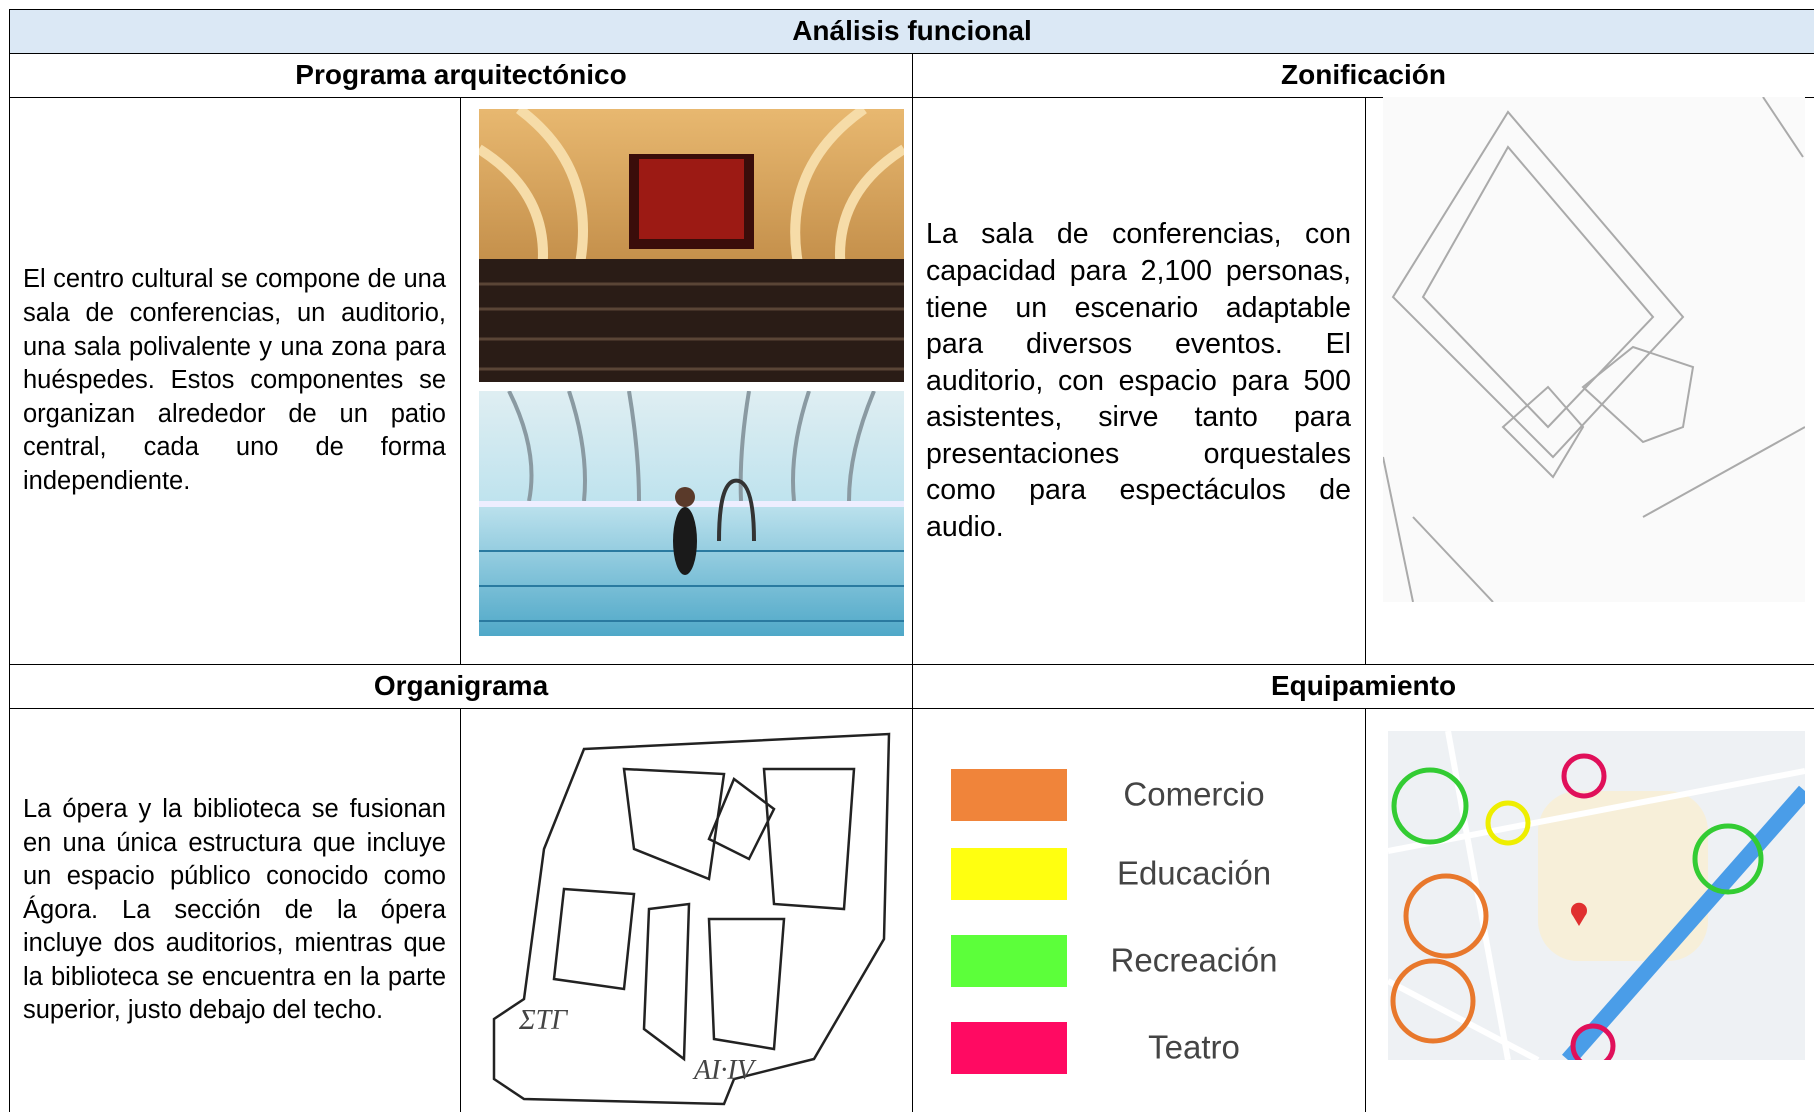  Describe the element at coordinates (1114, 921) in the screenshot. I see `legend: Comercio Educación Recreación Teatro` at that location.